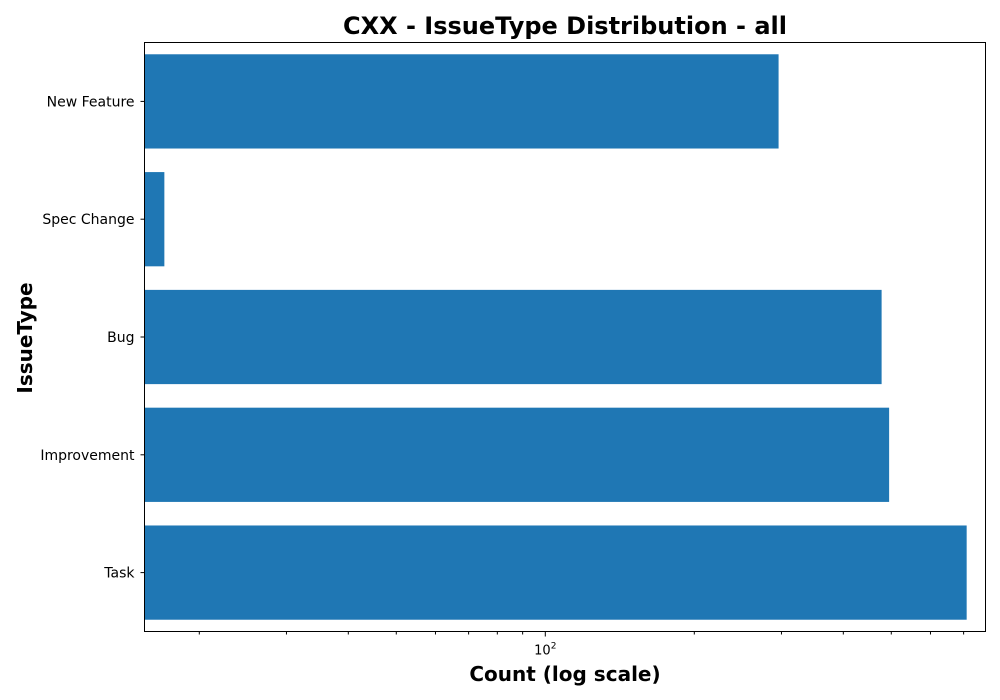  Describe the element at coordinates (88, 220) in the screenshot. I see `y-tick-label: Spec Change` at that location.